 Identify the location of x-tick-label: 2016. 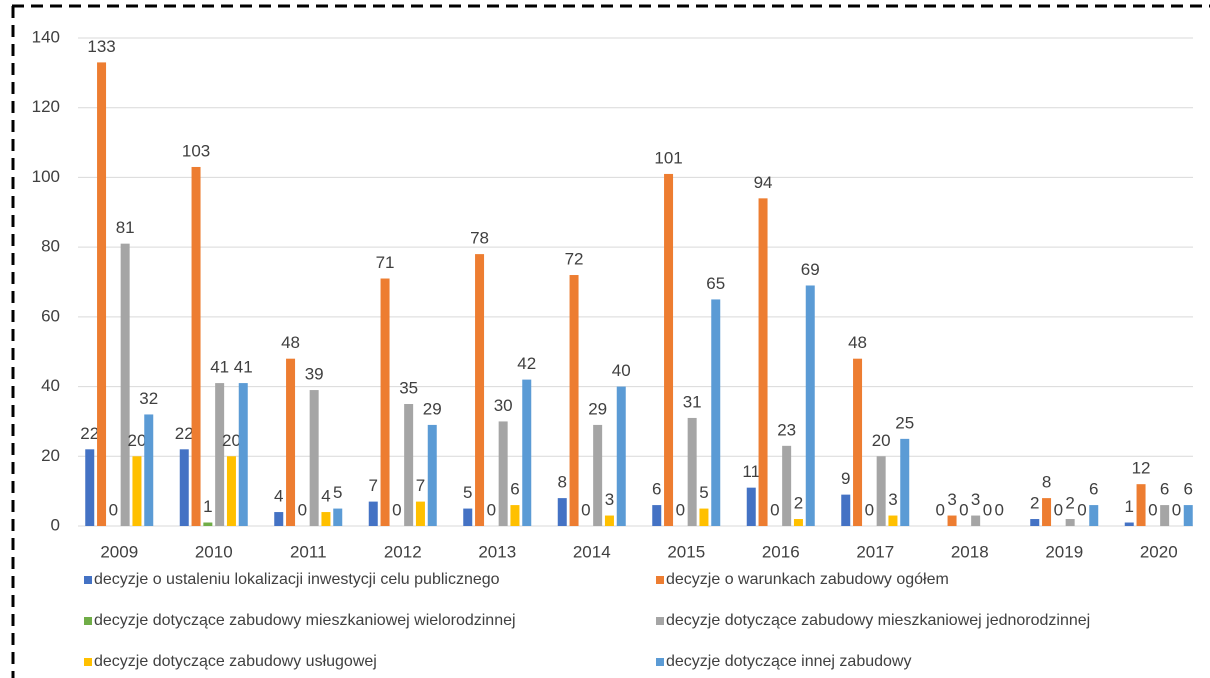
(781, 551).